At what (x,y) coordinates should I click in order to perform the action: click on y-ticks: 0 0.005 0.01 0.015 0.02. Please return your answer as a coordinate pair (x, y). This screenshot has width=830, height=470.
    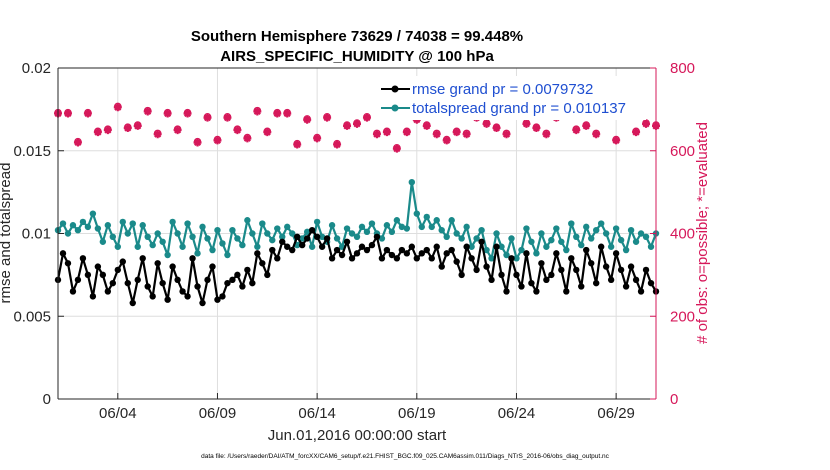
    Looking at the image, I should click on (38, 234).